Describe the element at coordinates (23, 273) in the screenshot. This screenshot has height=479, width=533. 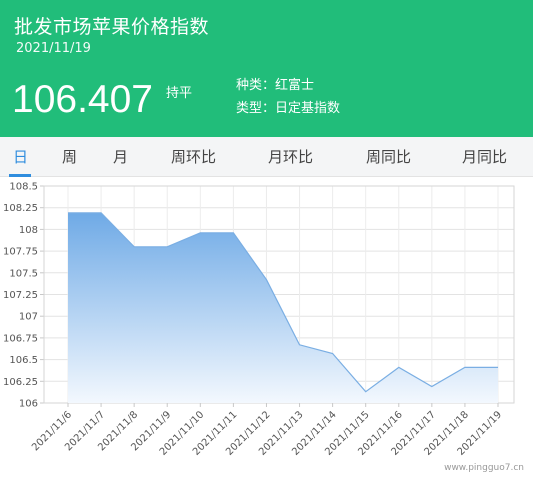
I see `y-tick-label: 107.5` at that location.